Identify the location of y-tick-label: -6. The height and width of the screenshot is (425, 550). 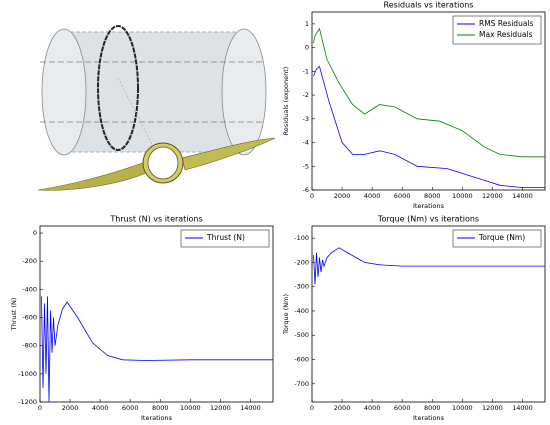
(306, 190).